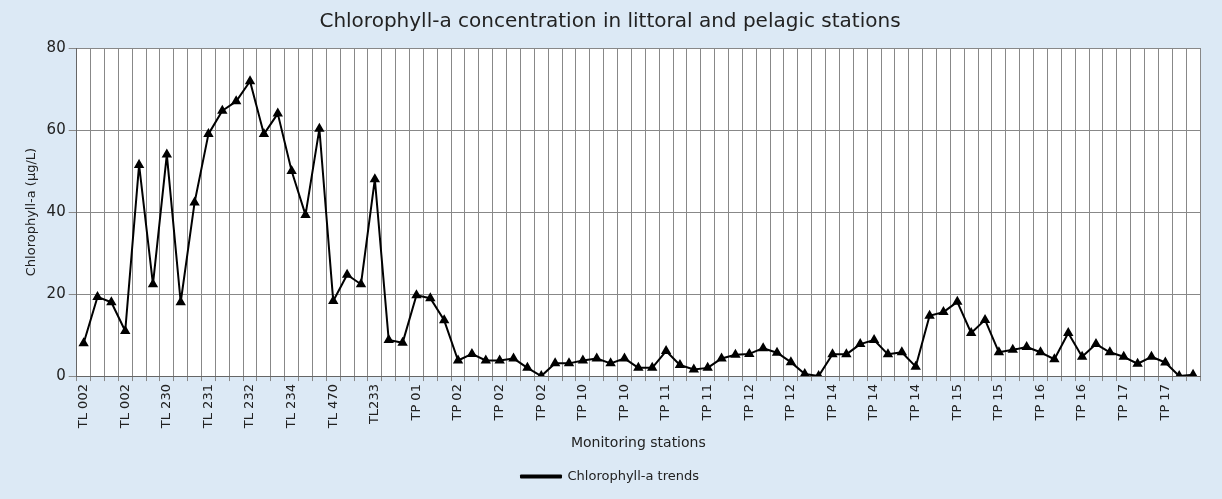 Image resolution: width=1222 pixels, height=499 pixels. Describe the element at coordinates (415, 403) in the screenshot. I see `x-tick-label: TP 01` at that location.